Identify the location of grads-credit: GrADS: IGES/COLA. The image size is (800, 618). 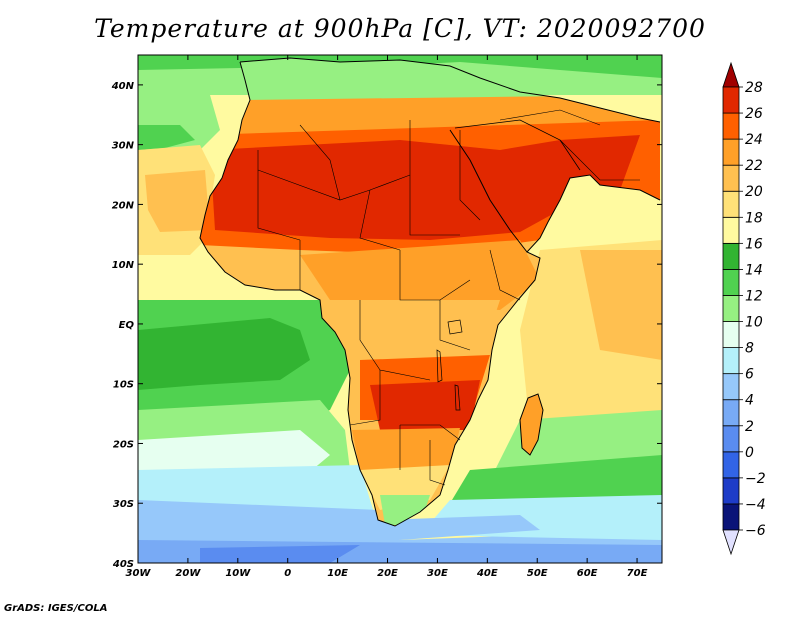
(56, 608).